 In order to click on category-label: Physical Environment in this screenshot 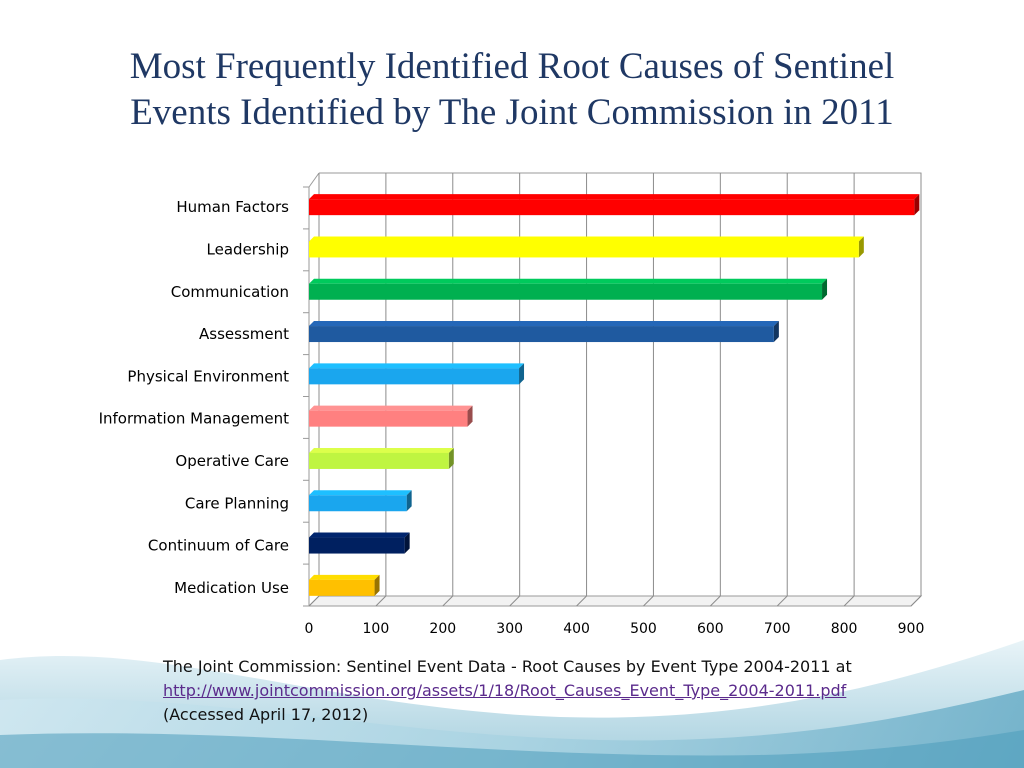, I will do `click(208, 376)`.